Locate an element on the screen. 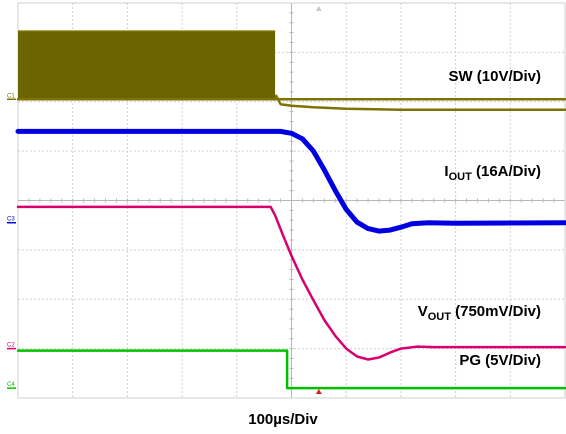  trace-label-main: I is located at coordinates (446, 171).